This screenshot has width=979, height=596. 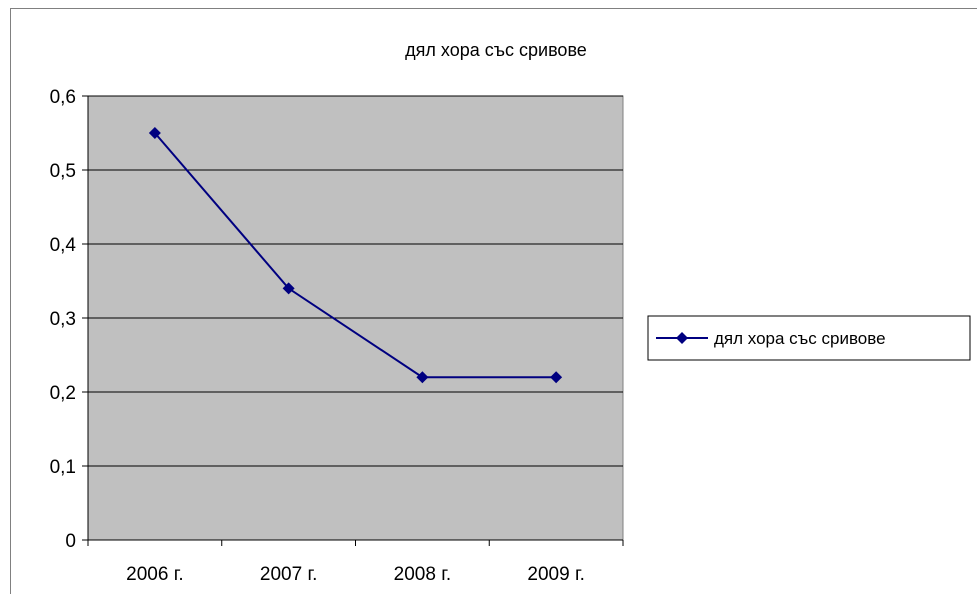 What do you see at coordinates (288, 574) in the screenshot?
I see `x-tick-label: 2007 г.` at bounding box center [288, 574].